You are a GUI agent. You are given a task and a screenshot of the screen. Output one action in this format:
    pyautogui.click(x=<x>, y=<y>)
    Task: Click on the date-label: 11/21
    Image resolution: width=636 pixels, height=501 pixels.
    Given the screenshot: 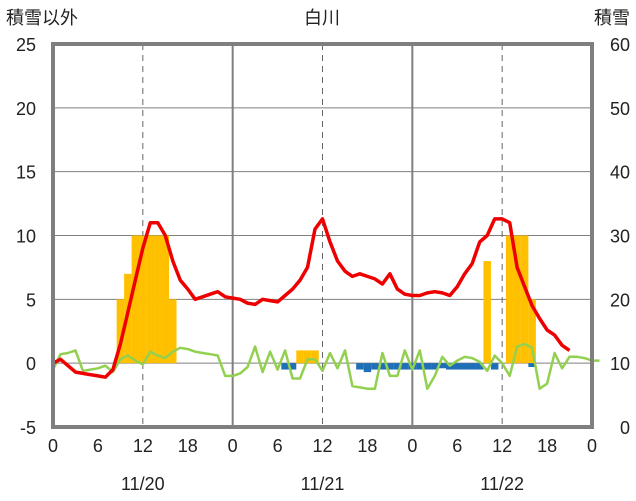 What is the action you would take?
    pyautogui.click(x=323, y=484)
    